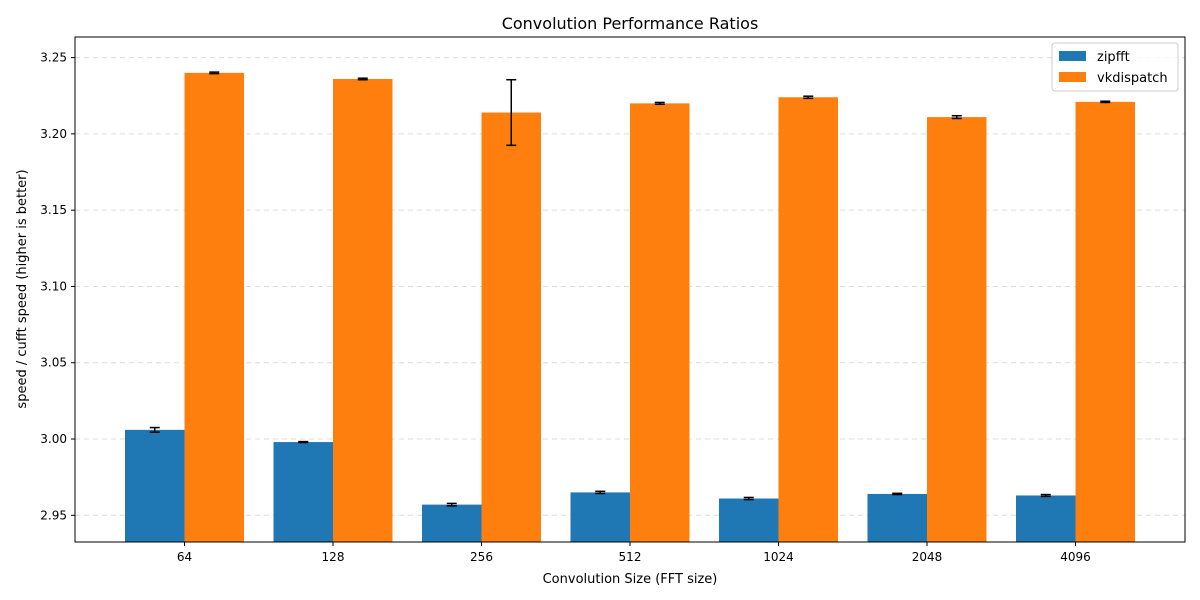 This screenshot has height=600, width=1200. What do you see at coordinates (53, 134) in the screenshot?
I see `y-tick-label: 3.20` at bounding box center [53, 134].